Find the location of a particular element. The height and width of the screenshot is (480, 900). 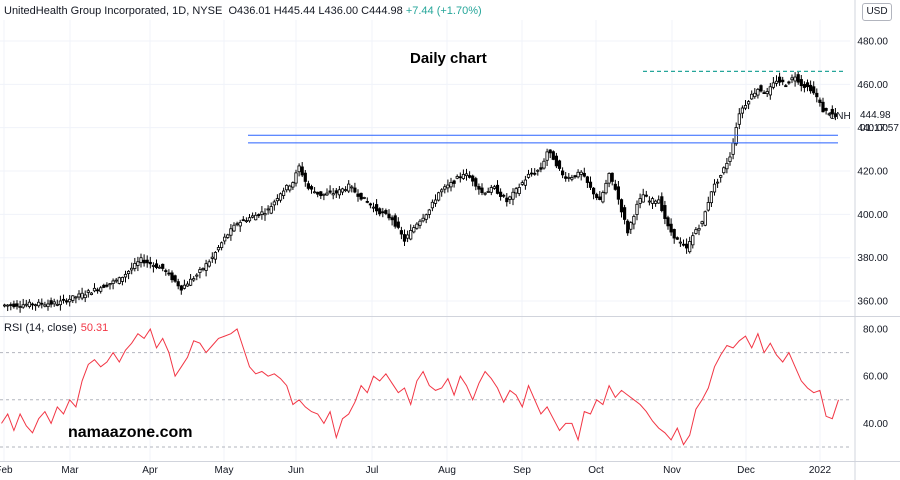

rsi-title: RSI (14, close) is located at coordinates (40, 328).